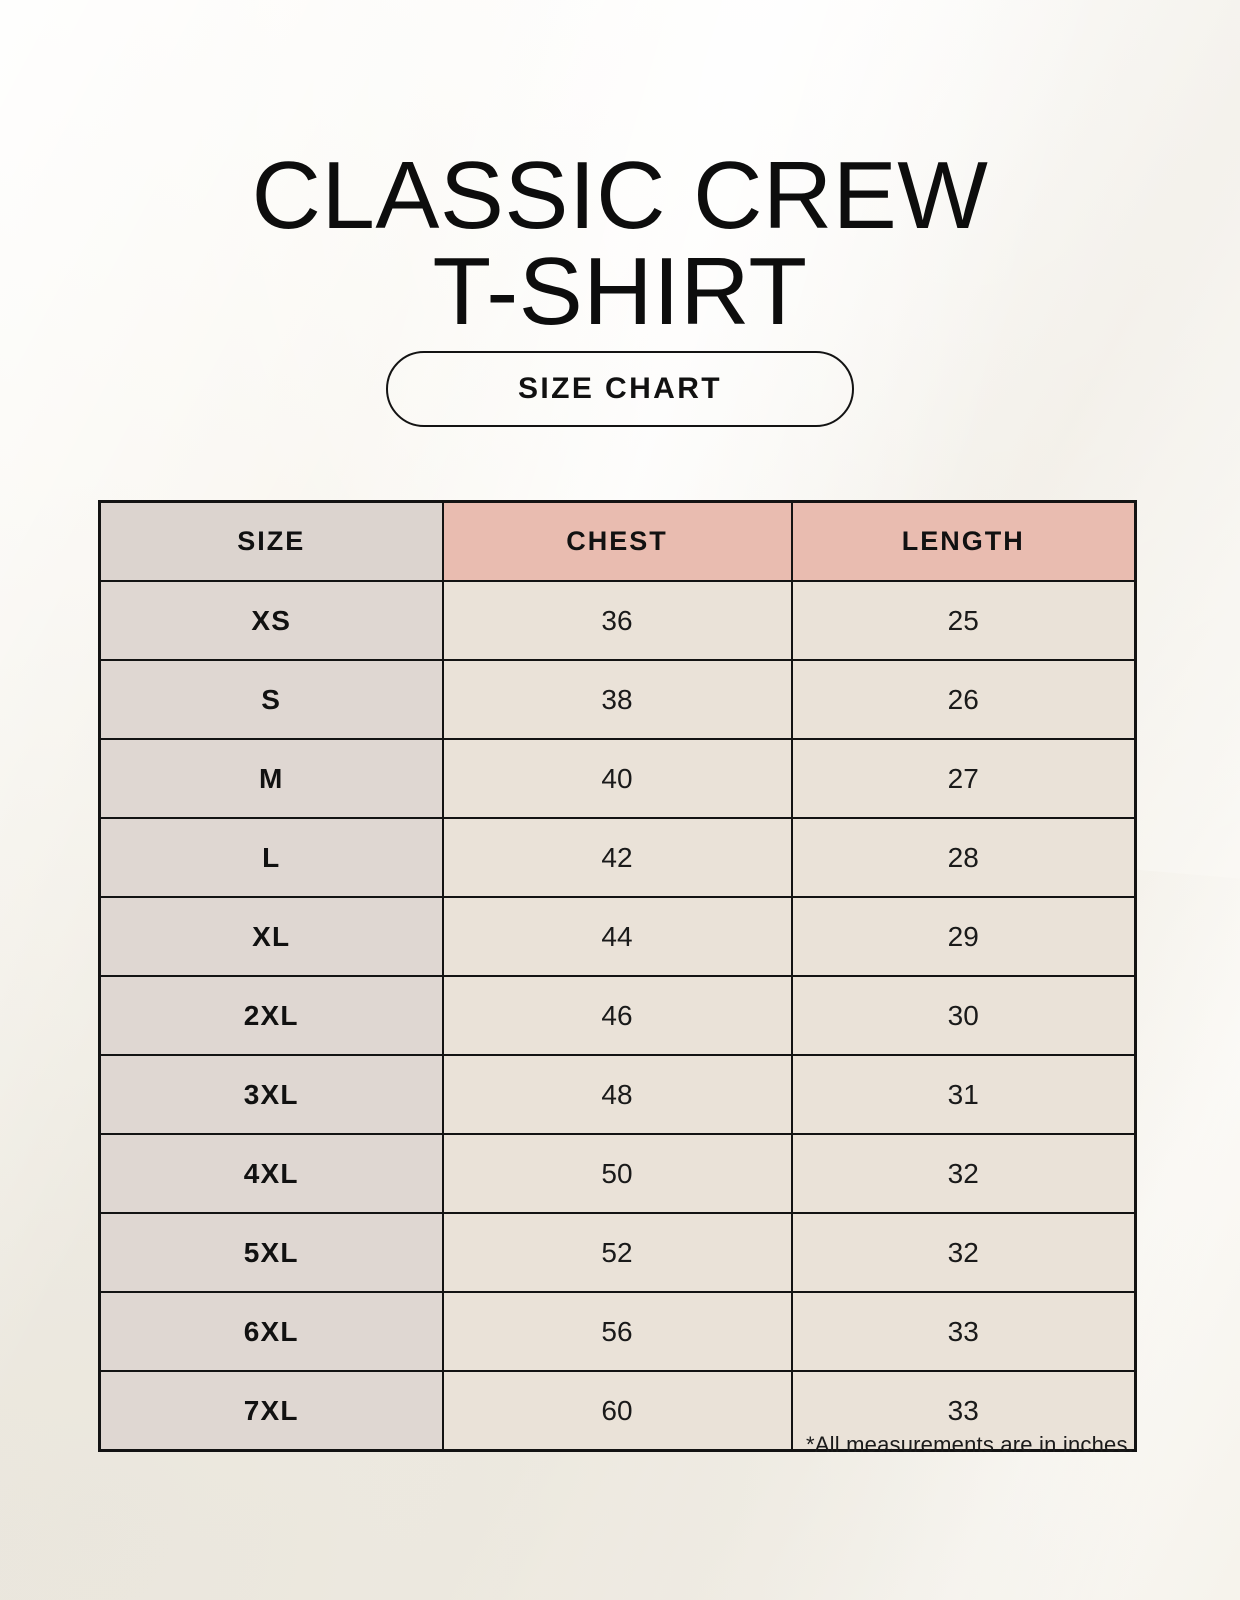 This screenshot has height=1600, width=1240. I want to click on cell-chest: 44, so click(617, 936).